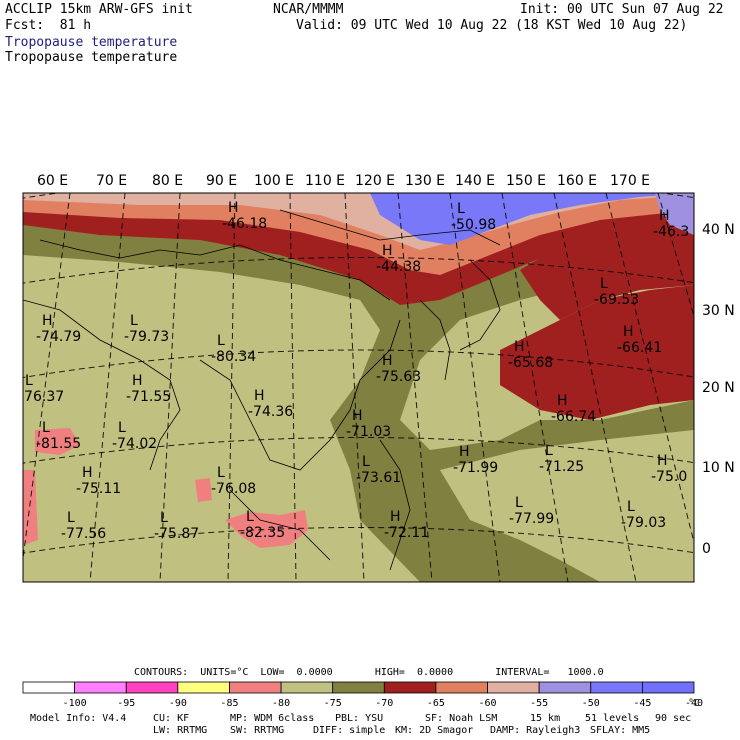 The width and height of the screenshot is (740, 740). Describe the element at coordinates (229, 703) in the screenshot. I see `colorbar-tick-label: -85` at that location.